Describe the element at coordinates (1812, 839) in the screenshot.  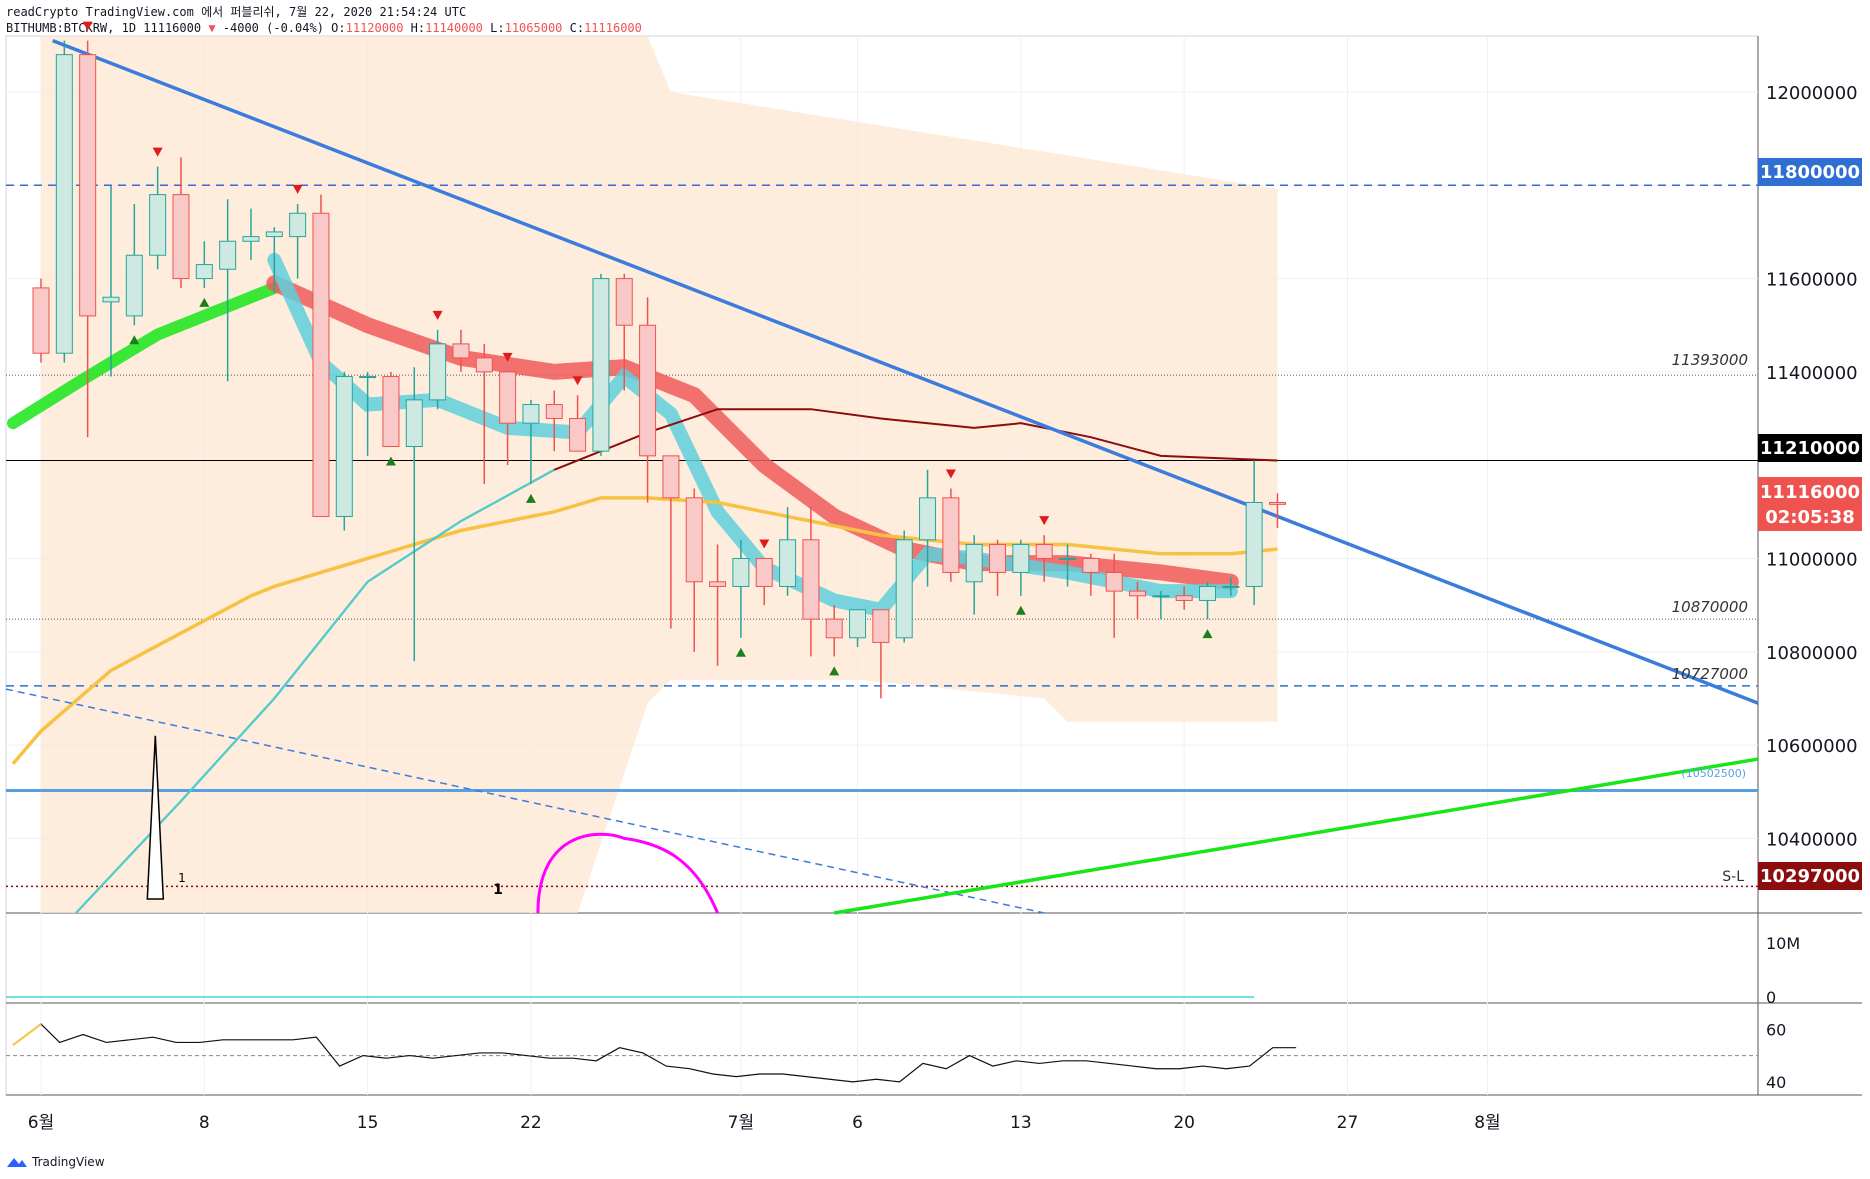
I see `price-tick-9: 10400000` at that location.